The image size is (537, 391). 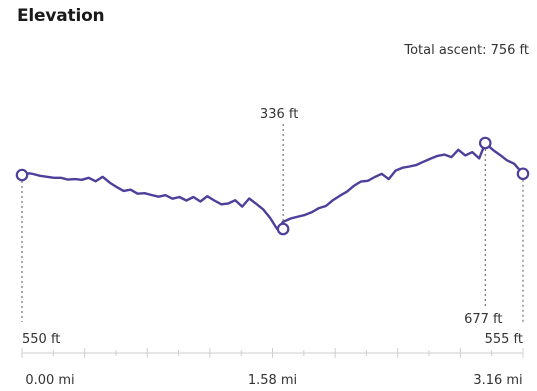 What do you see at coordinates (497, 380) in the screenshot?
I see `x-axis-tick-label: 3.16 mi` at bounding box center [497, 380].